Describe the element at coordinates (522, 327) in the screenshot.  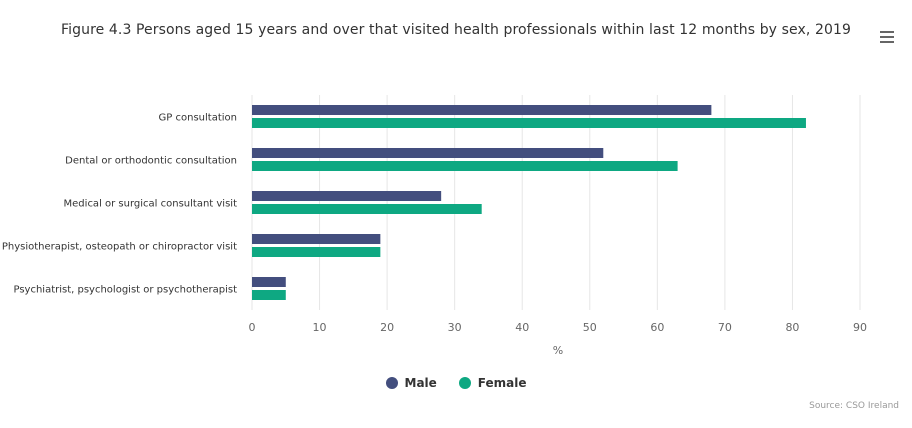
I see `x-tick-label: 40` at that location.